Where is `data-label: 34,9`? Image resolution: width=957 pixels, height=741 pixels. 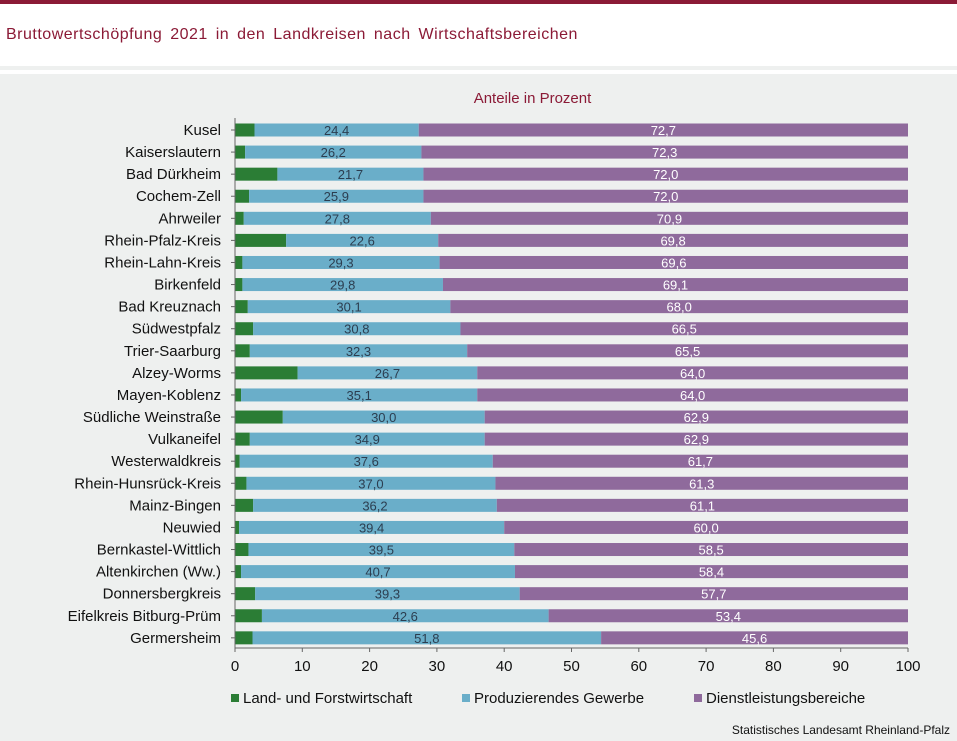 data-label: 34,9 is located at coordinates (367, 439).